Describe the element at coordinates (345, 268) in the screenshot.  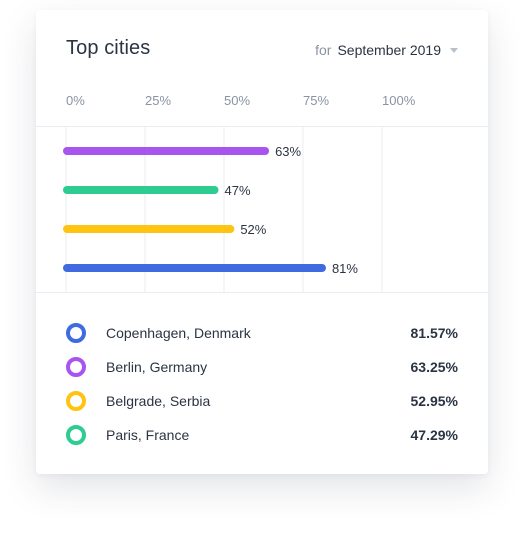
I see `data-label: 81%` at that location.